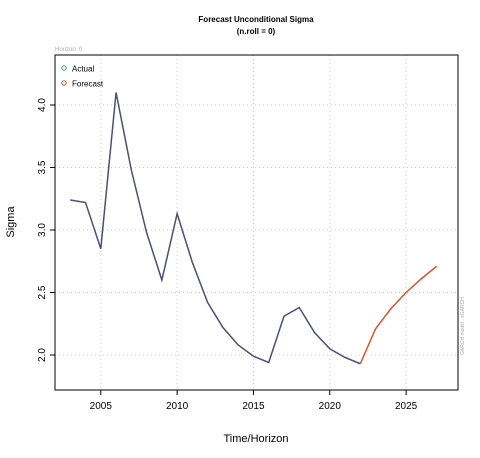  What do you see at coordinates (42, 230) in the screenshot?
I see `y-tick-label: 3.0` at bounding box center [42, 230].